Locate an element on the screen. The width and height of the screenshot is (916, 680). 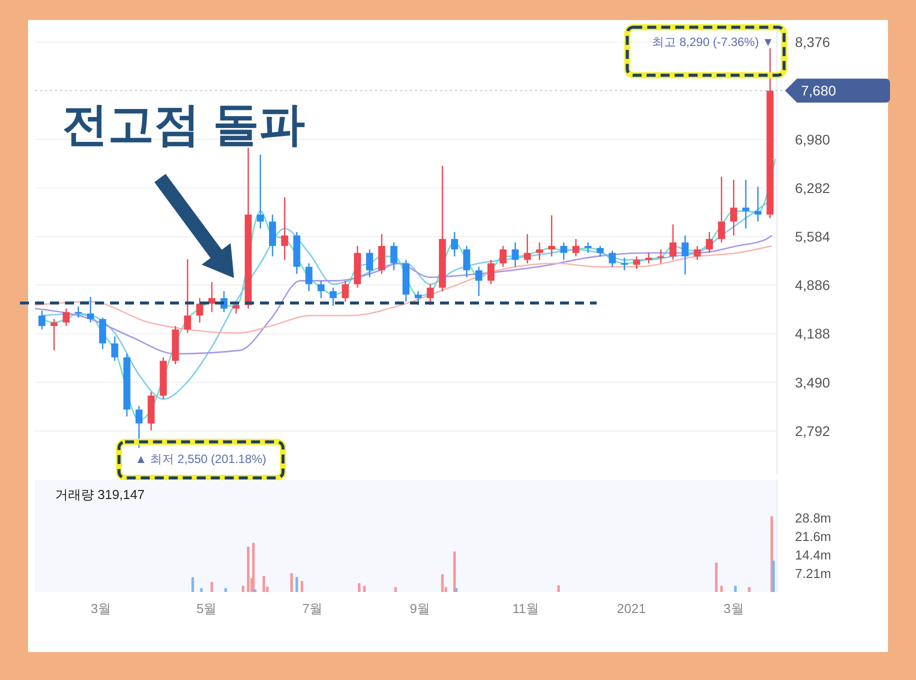
ref-line-label: 7,680 is located at coordinates (818, 90).